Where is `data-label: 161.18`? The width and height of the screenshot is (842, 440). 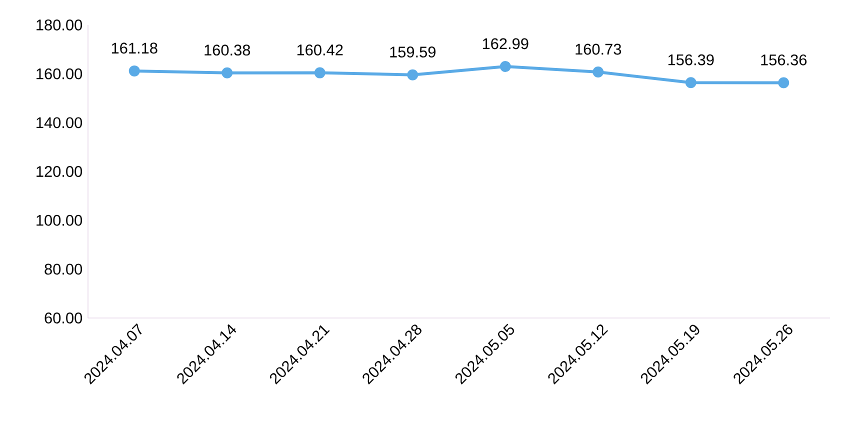 data-label: 161.18 is located at coordinates (135, 48).